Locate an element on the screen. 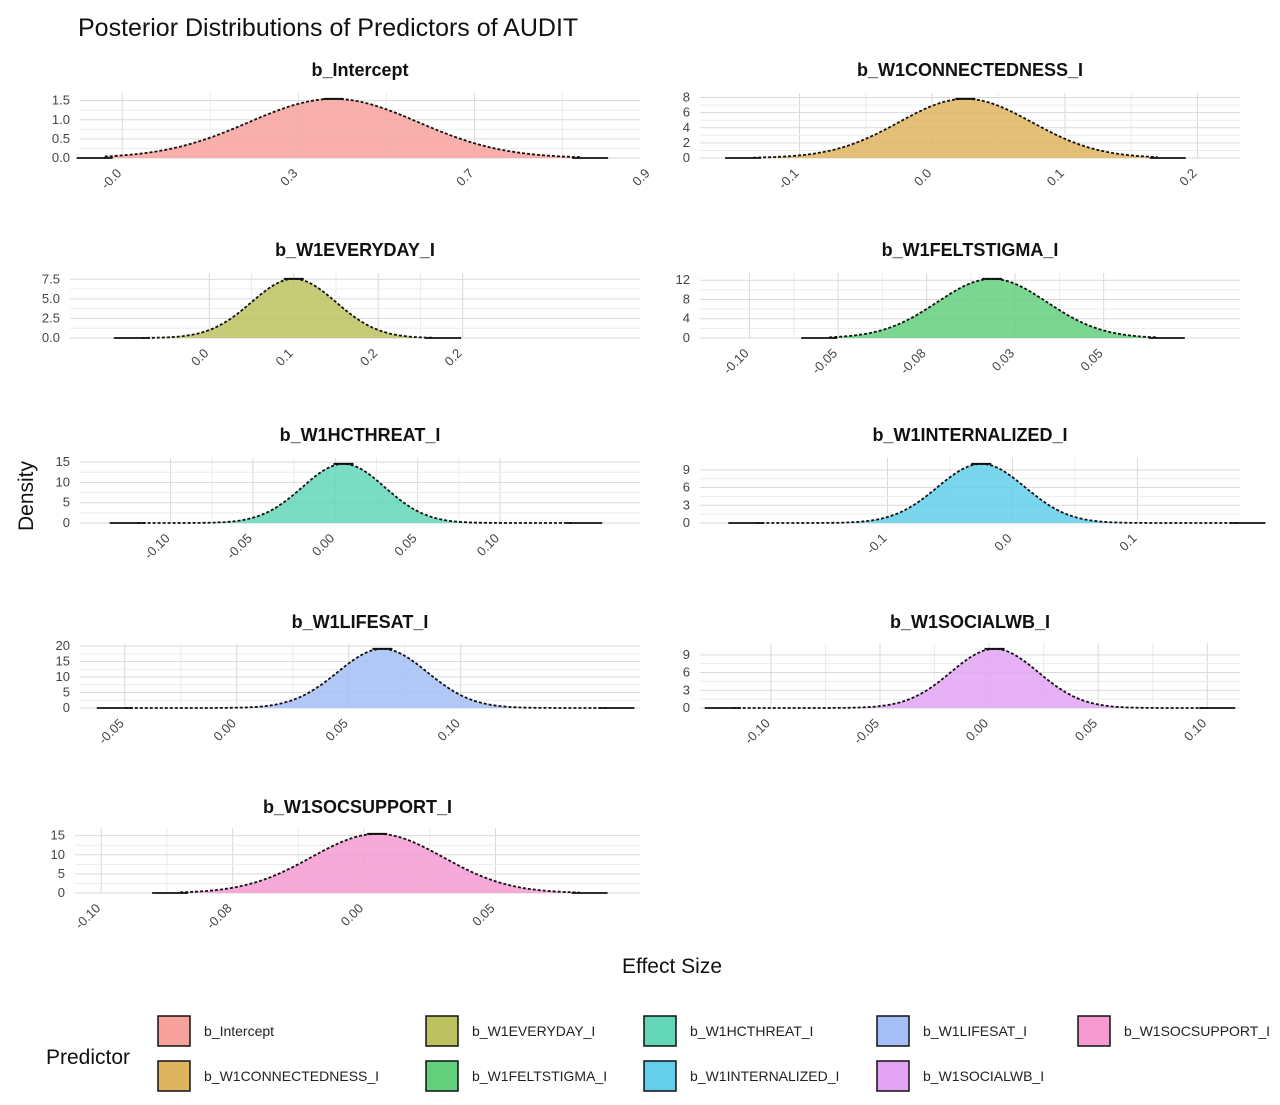 The image size is (1280, 1105). x-tick-label: 0.03 is located at coordinates (1003, 359).